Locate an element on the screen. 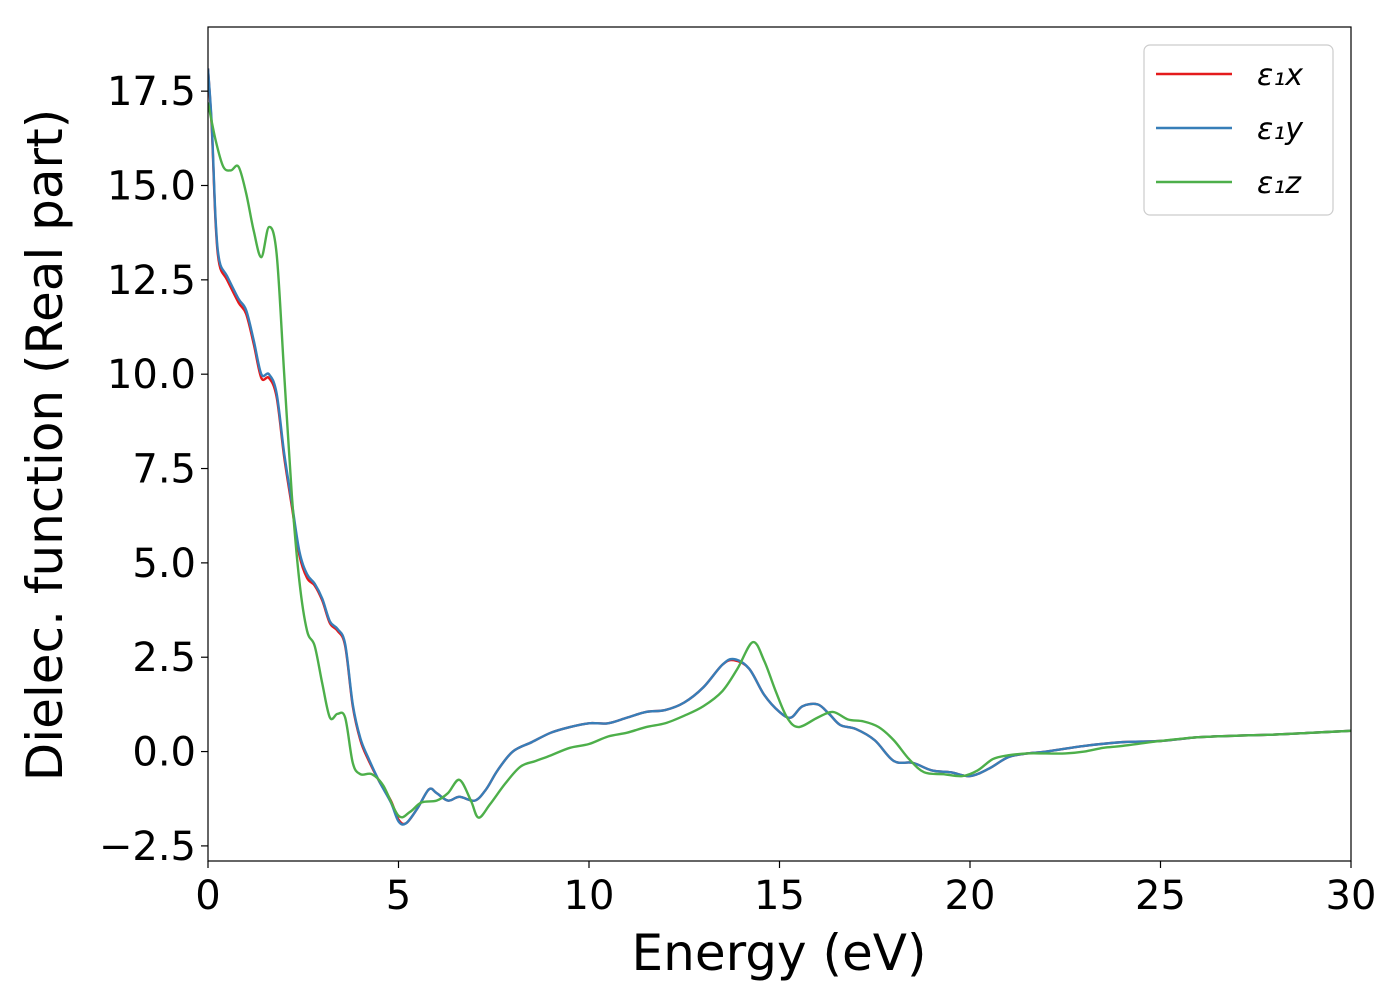 The image size is (1400, 1000). y-tick-label: 0.0 is located at coordinates (164, 753).